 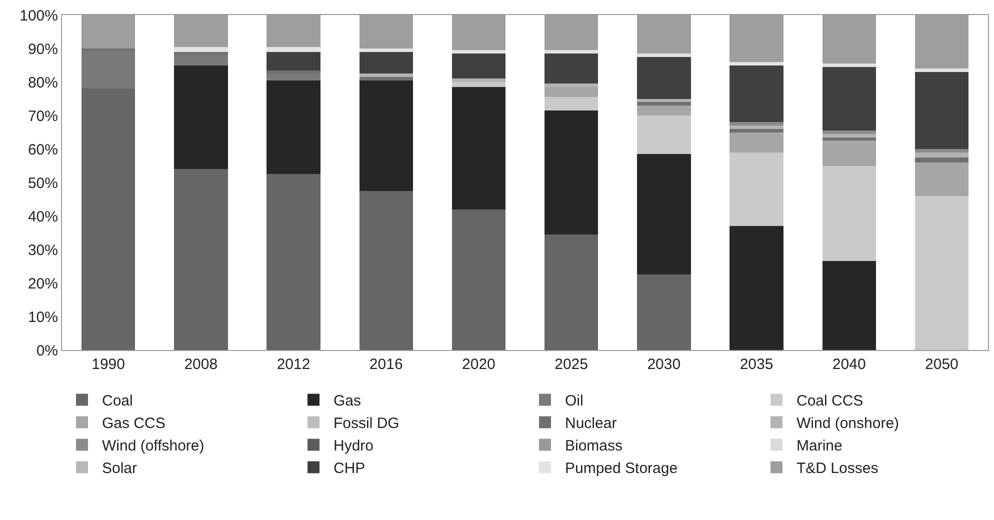 I want to click on y-tick-label: 20%, so click(x=43, y=283).